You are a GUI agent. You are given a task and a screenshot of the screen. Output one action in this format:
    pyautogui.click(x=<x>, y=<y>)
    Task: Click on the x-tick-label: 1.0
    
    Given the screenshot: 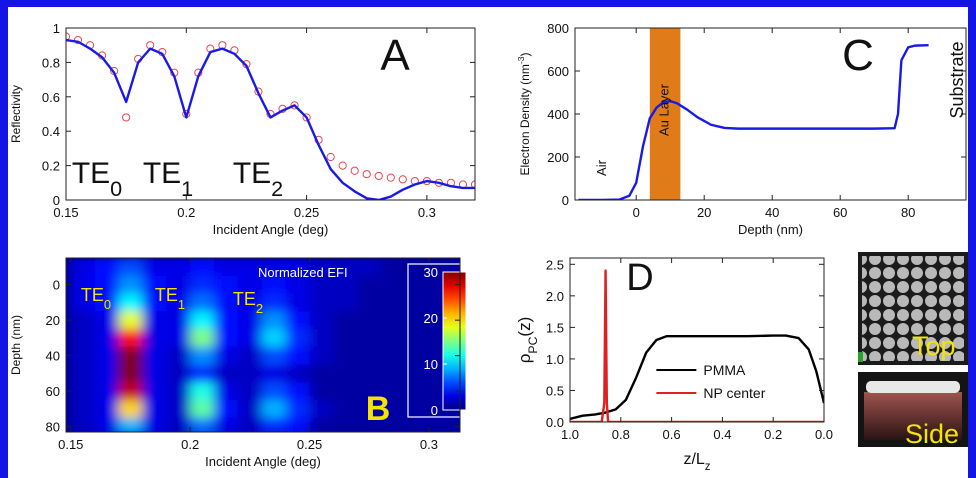 What is the action you would take?
    pyautogui.click(x=570, y=434)
    